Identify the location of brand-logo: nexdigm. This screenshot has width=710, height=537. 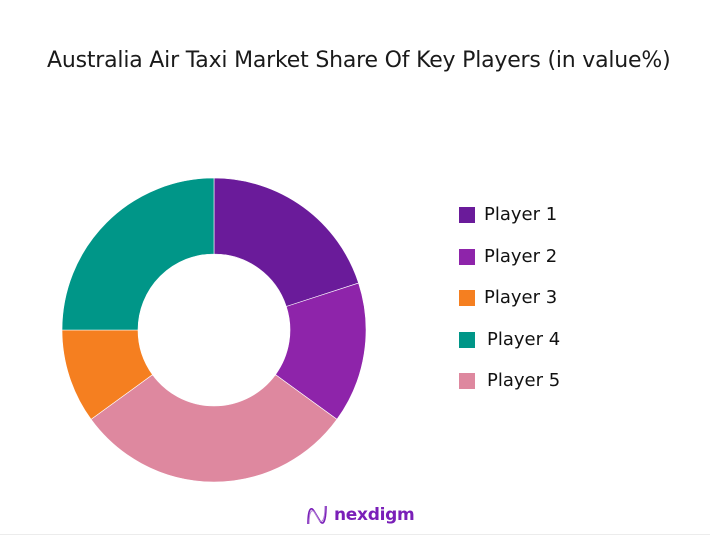
(360, 515).